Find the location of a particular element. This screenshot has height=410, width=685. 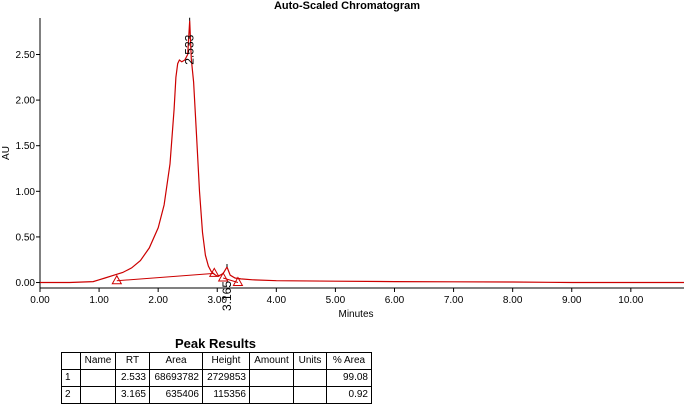

cell-row-number: 1 is located at coordinates (71, 378).